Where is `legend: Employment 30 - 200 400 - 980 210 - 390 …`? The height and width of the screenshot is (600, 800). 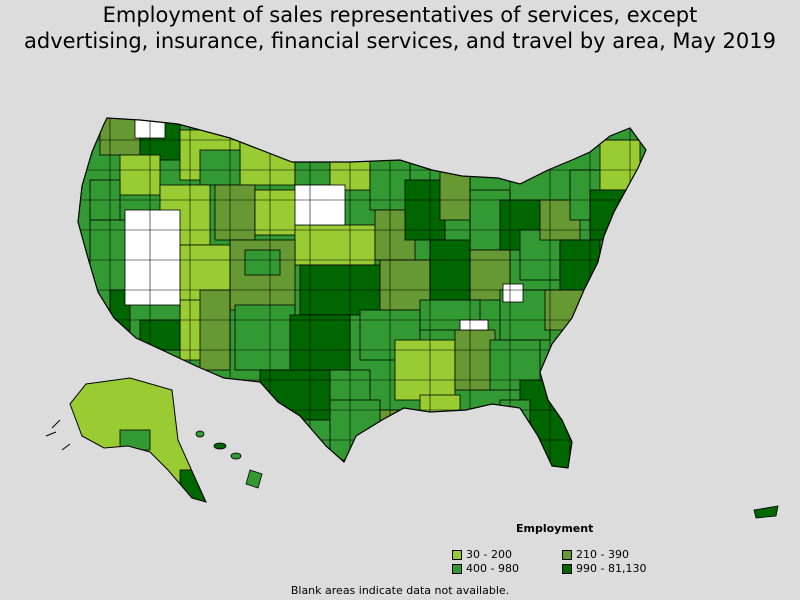 legend: Employment 30 - 200 400 - 980 210 - 390 … is located at coordinates (558, 548).